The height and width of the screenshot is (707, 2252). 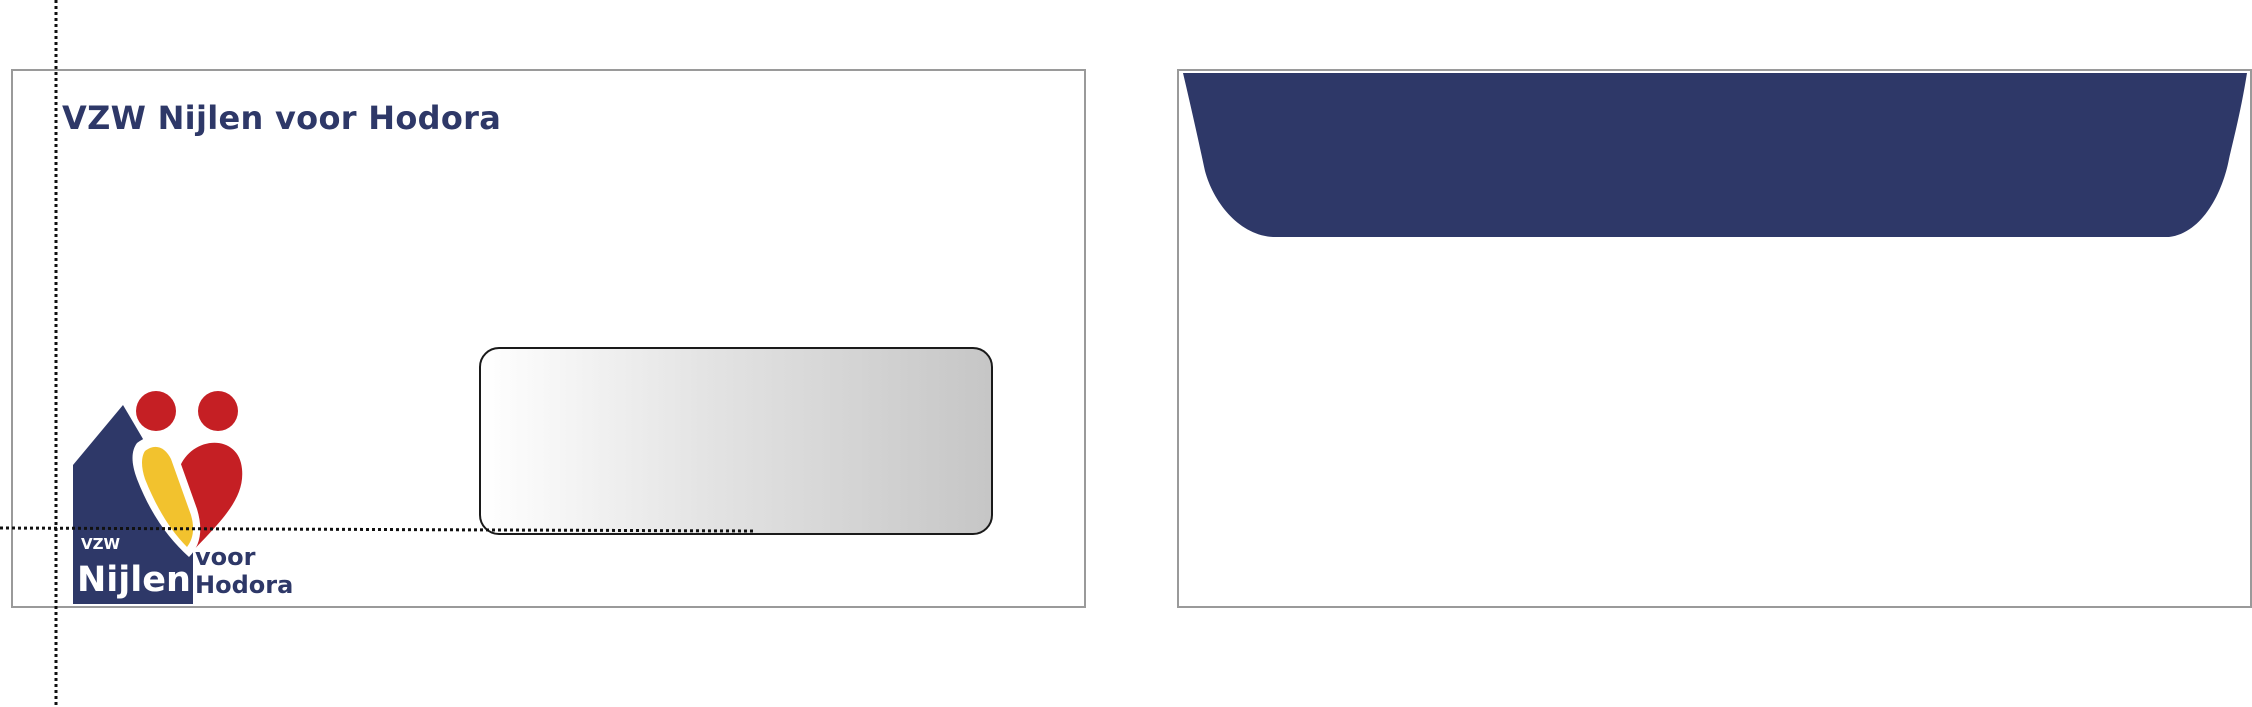 I want to click on logo-vzw-text: VZW, so click(x=100, y=544).